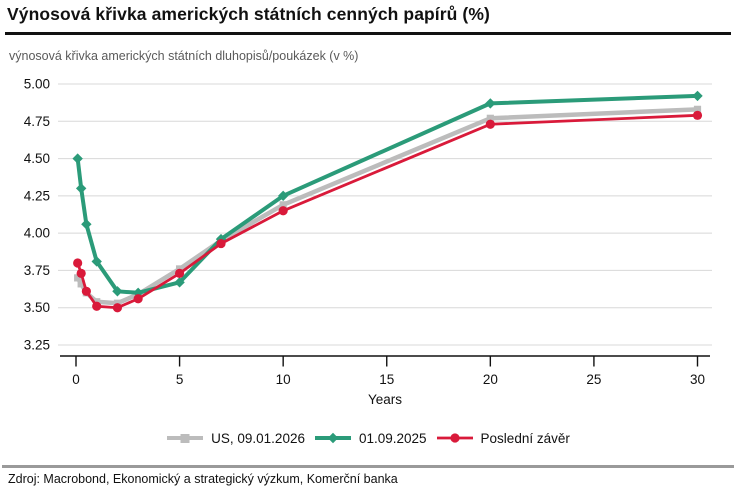  Describe the element at coordinates (37, 121) in the screenshot. I see `tick-label: 4.75` at that location.